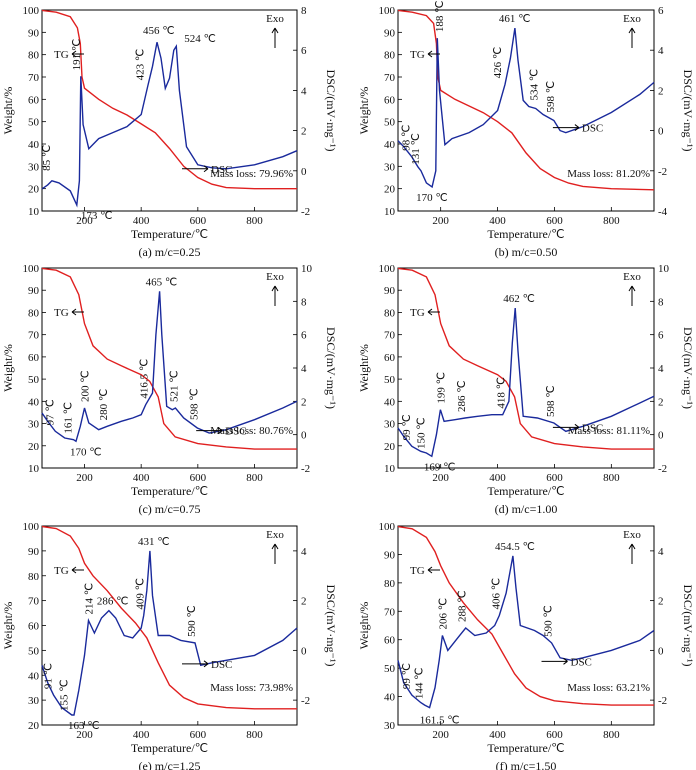  I want to click on peak-label: 456 ℃, so click(159, 31).